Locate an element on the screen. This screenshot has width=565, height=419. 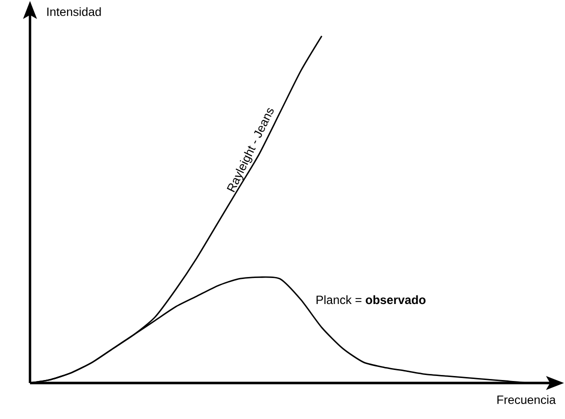
series-label: Planck = observado is located at coordinates (371, 299).